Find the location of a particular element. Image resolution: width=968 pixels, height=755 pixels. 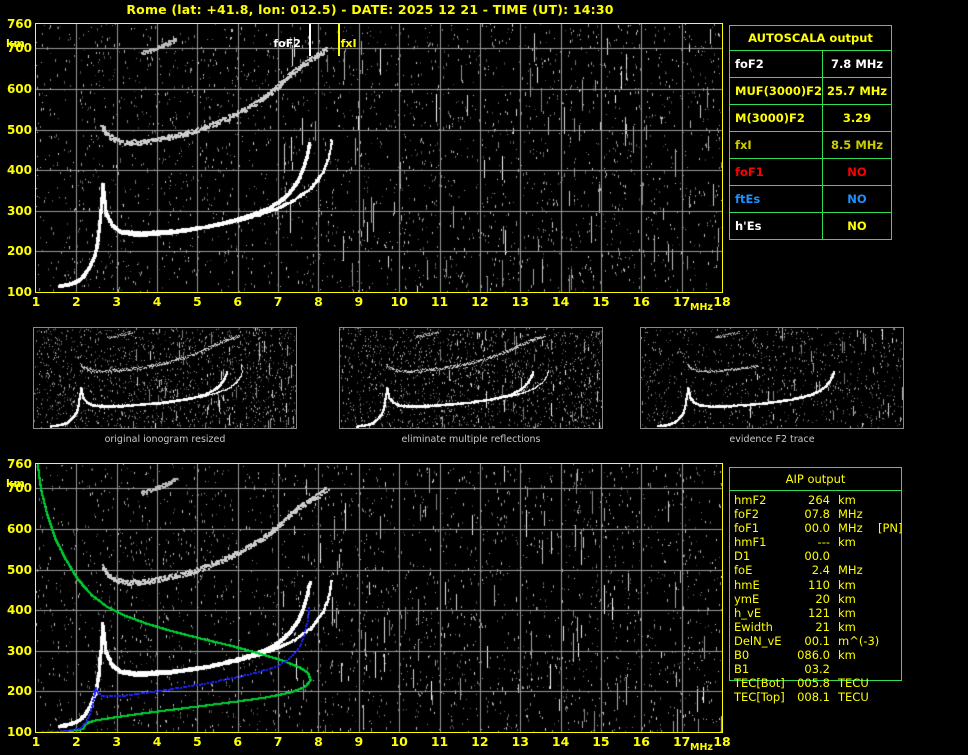

aip-row: DelN_vE 00.1 m^(-3) is located at coordinates (815, 641).